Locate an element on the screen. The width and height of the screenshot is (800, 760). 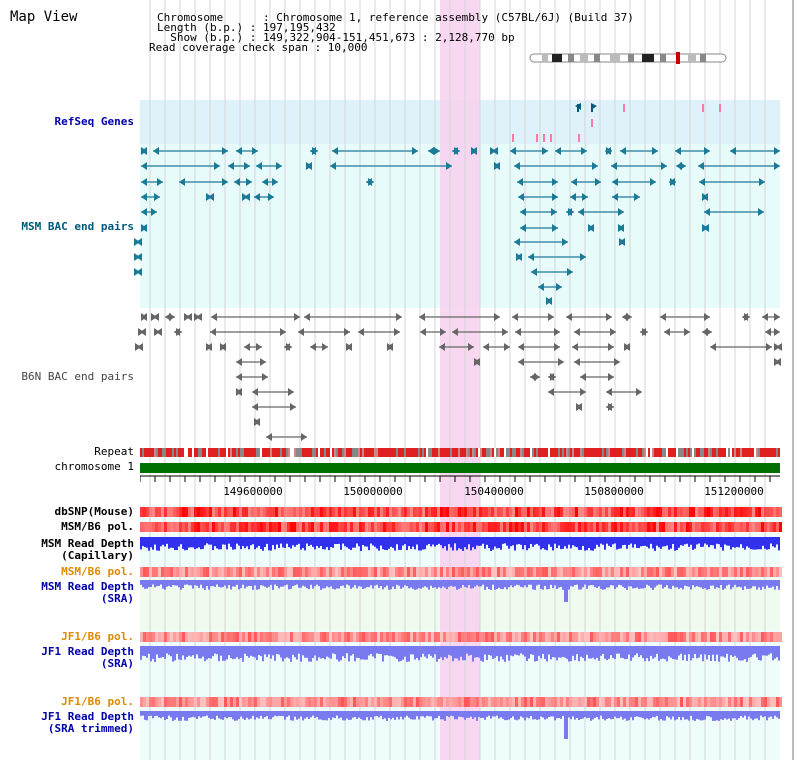
axis-tick-label: 150400000 is located at coordinates (494, 491).